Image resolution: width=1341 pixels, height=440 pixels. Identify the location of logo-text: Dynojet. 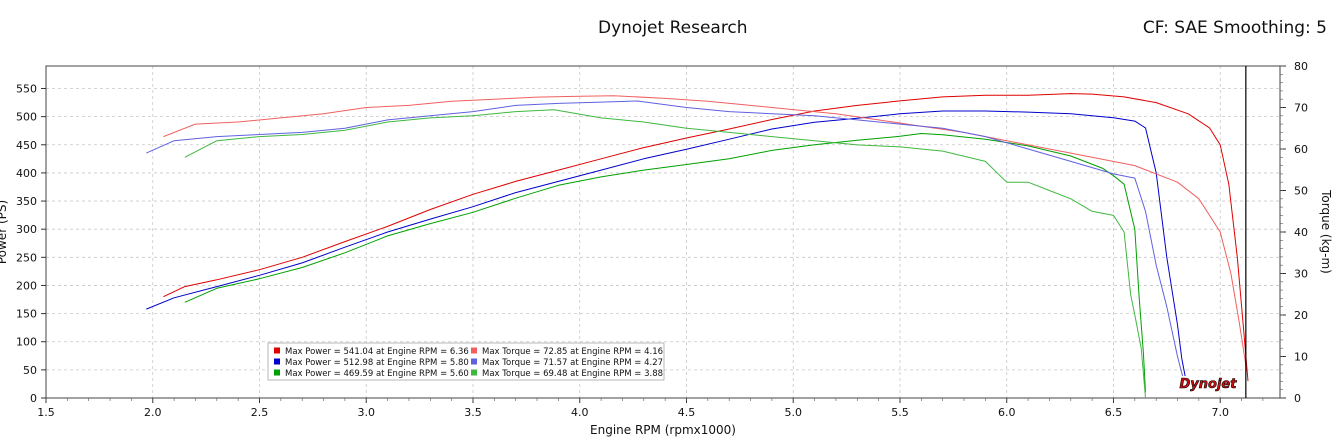
(1209, 384).